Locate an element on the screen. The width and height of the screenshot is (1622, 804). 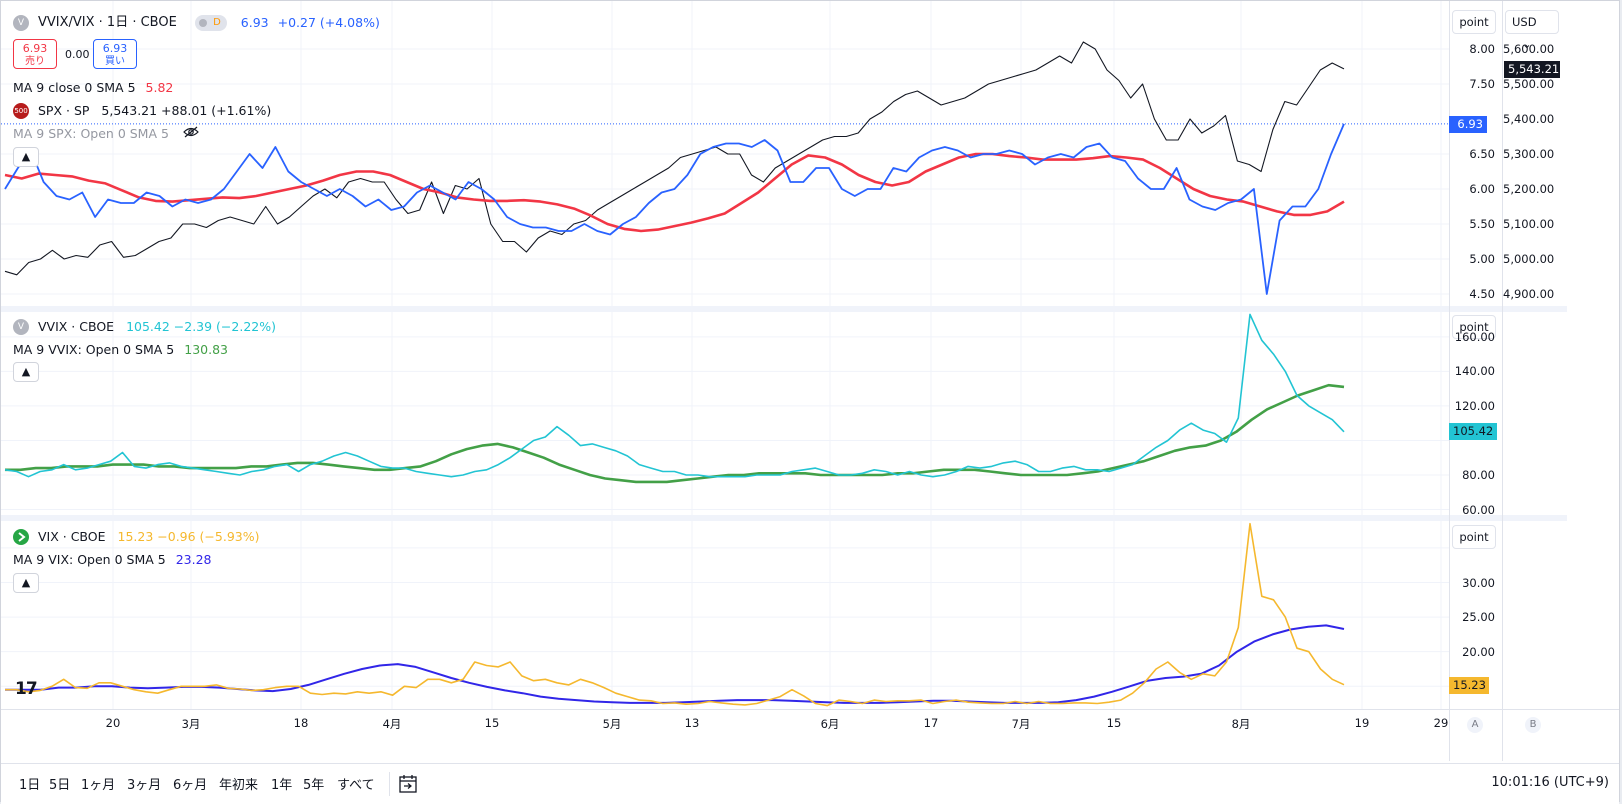
time-axis-label: 8月 is located at coordinates (1241, 724).